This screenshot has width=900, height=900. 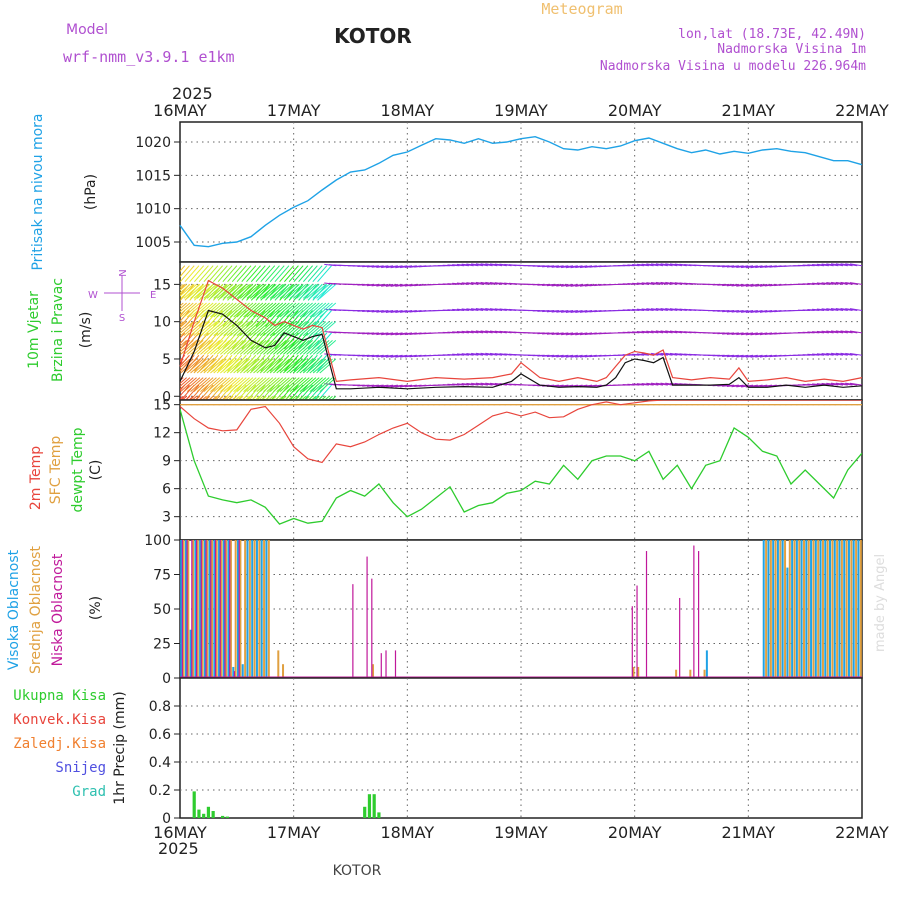 What do you see at coordinates (180, 110) in the screenshot?
I see `top-tick-label: 16MAY` at bounding box center [180, 110].